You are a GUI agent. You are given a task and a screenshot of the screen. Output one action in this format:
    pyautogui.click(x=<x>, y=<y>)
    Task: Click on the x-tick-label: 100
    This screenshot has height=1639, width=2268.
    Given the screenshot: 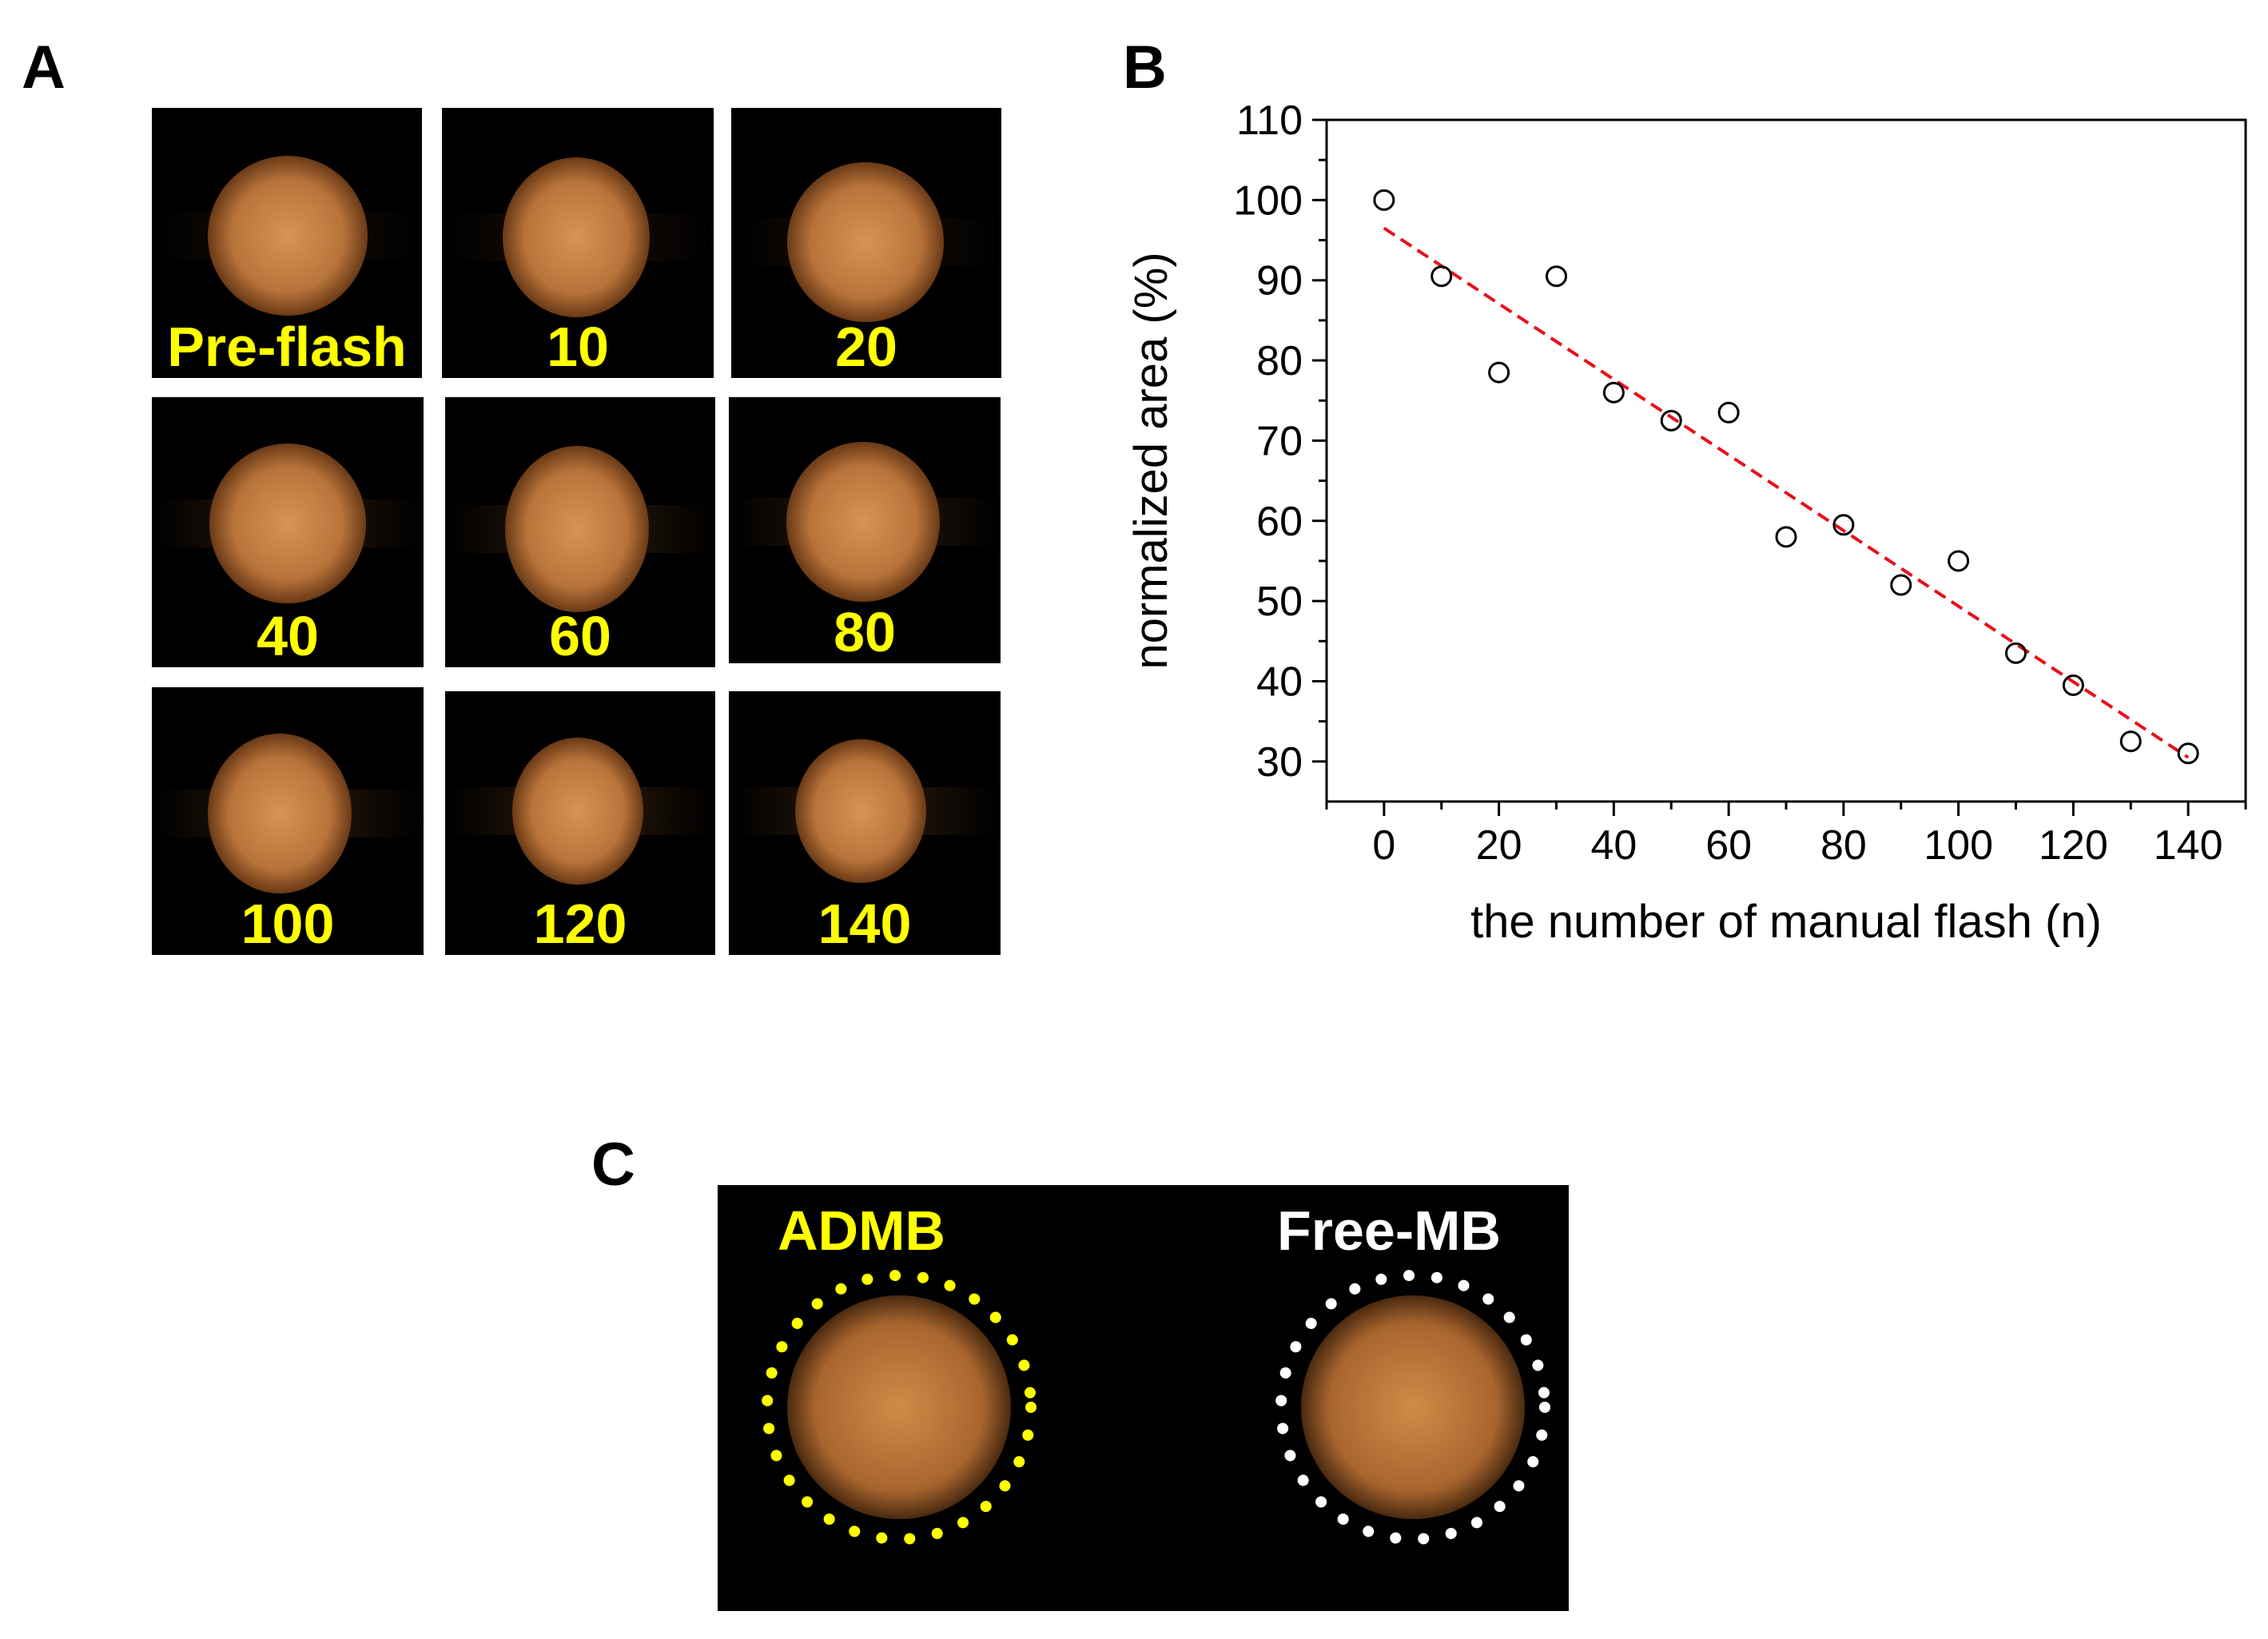 What is the action you would take?
    pyautogui.click(x=1958, y=845)
    